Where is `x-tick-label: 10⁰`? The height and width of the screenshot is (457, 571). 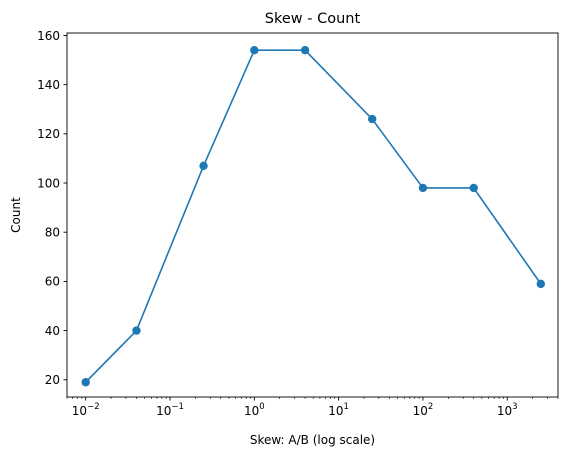 x-tick-label: 10⁰ is located at coordinates (254, 410).